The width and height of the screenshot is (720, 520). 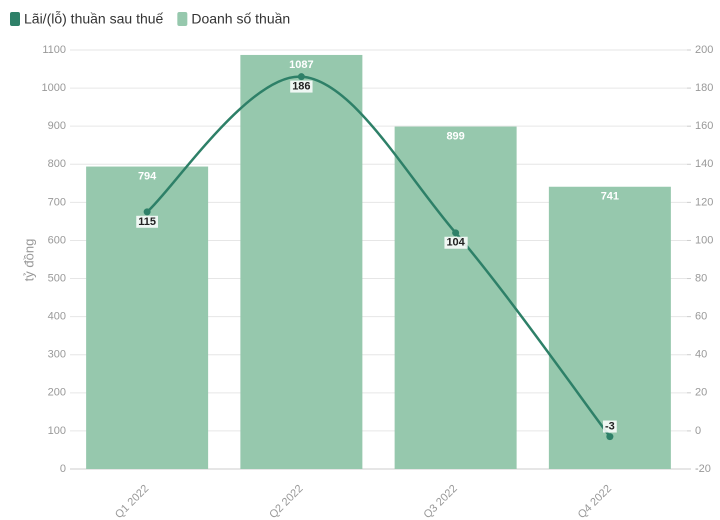 I want to click on data-label: 1087, so click(x=301, y=65).